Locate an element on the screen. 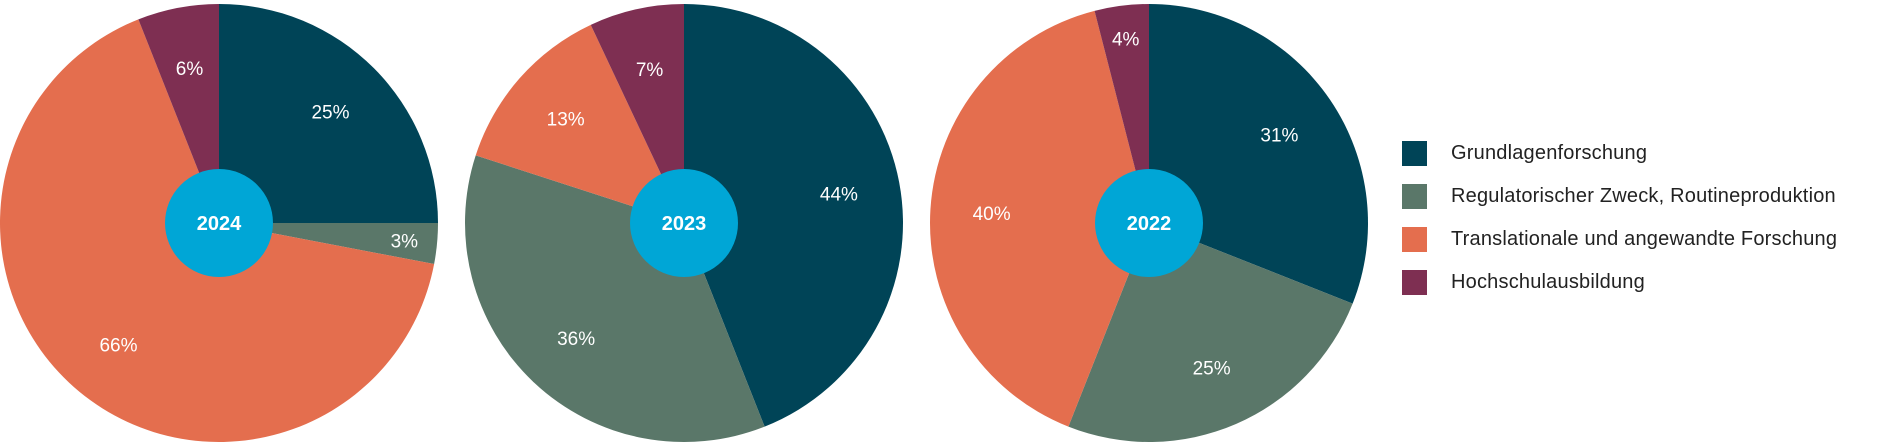 This screenshot has height=446, width=1878. slice-value-label-hochschulausbildung: 4% is located at coordinates (1126, 39).